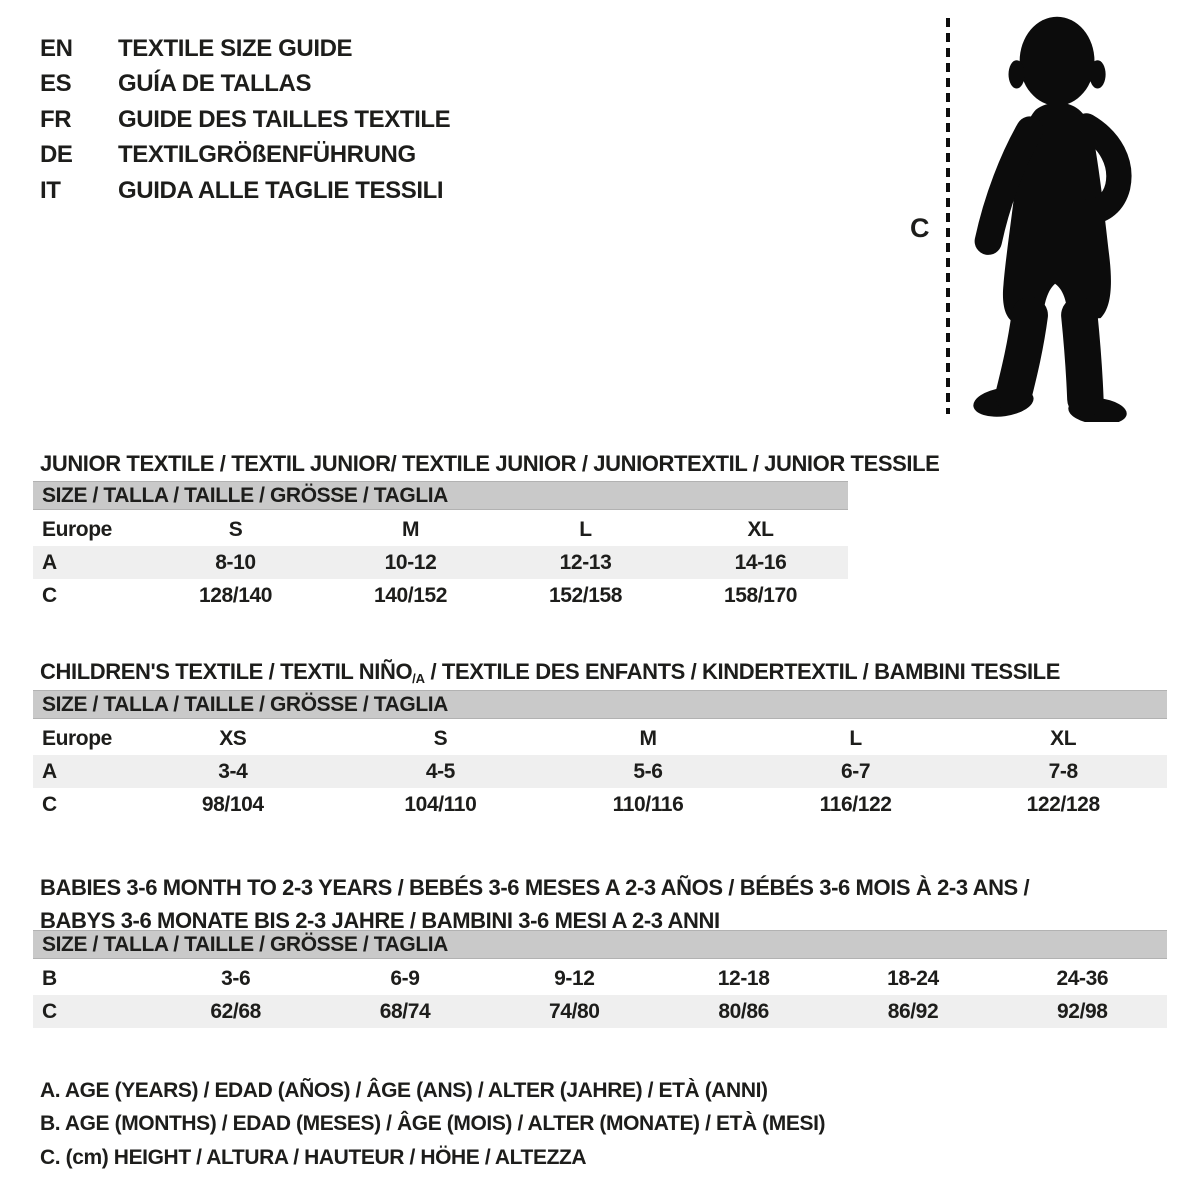  Describe the element at coordinates (574, 978) in the screenshot. I see `months-cell: 9-12` at that location.